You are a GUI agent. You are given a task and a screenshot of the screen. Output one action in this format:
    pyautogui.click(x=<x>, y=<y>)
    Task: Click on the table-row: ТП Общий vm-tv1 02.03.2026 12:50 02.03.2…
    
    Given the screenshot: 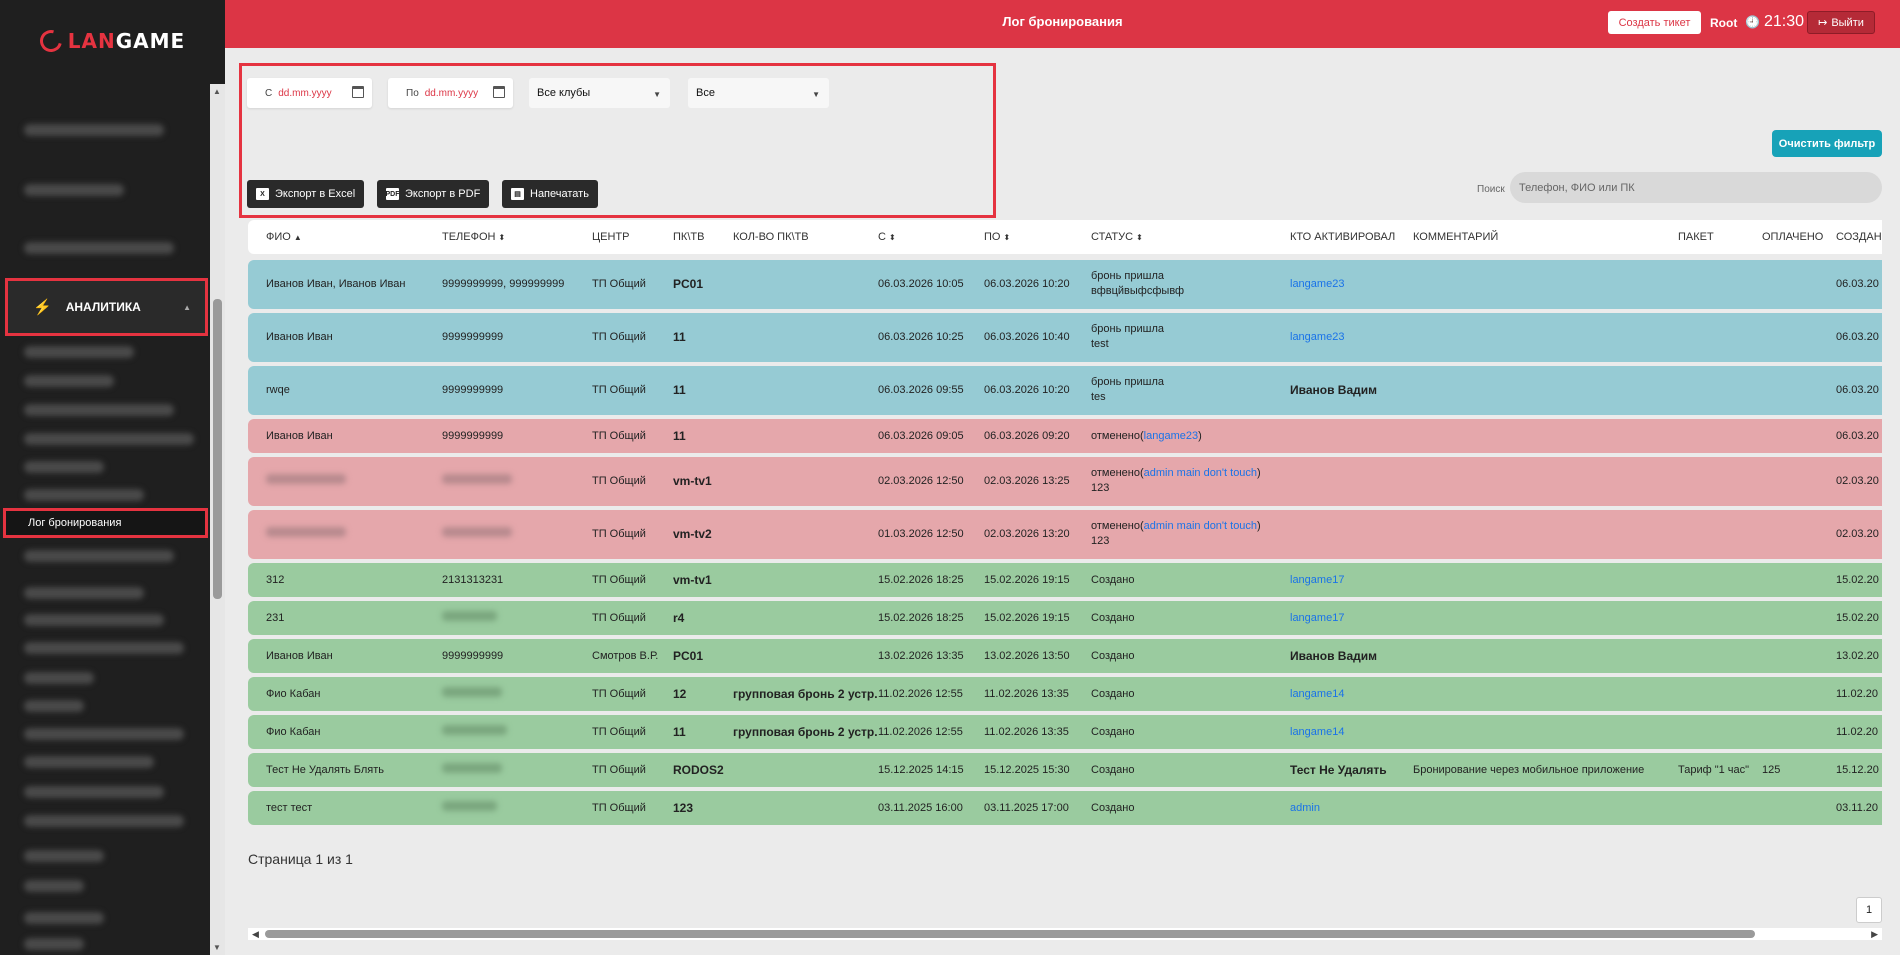 What is the action you would take?
    pyautogui.click(x=1065, y=481)
    